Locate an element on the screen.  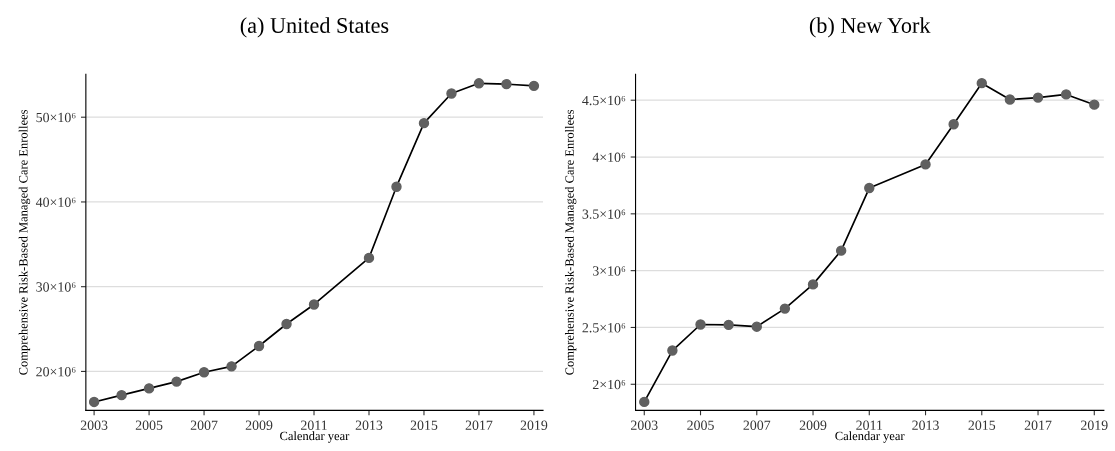
y-tick-label: 30×10⁶ is located at coordinates (56, 287).